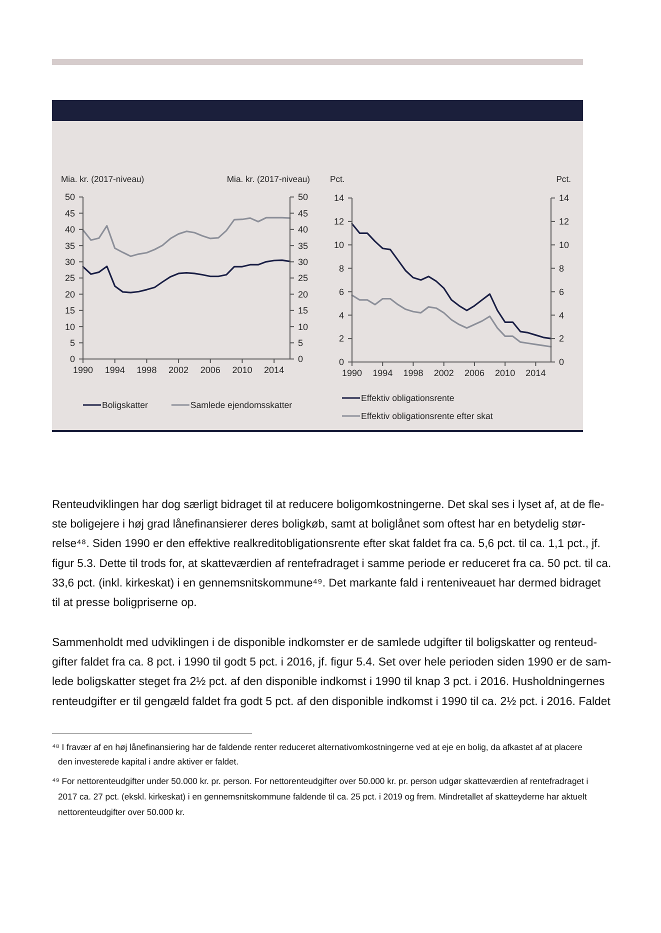 The image size is (661, 933). What do you see at coordinates (121, 812) in the screenshot?
I see `text: nettorenteudgifter over 50.000 kr.` at bounding box center [121, 812].